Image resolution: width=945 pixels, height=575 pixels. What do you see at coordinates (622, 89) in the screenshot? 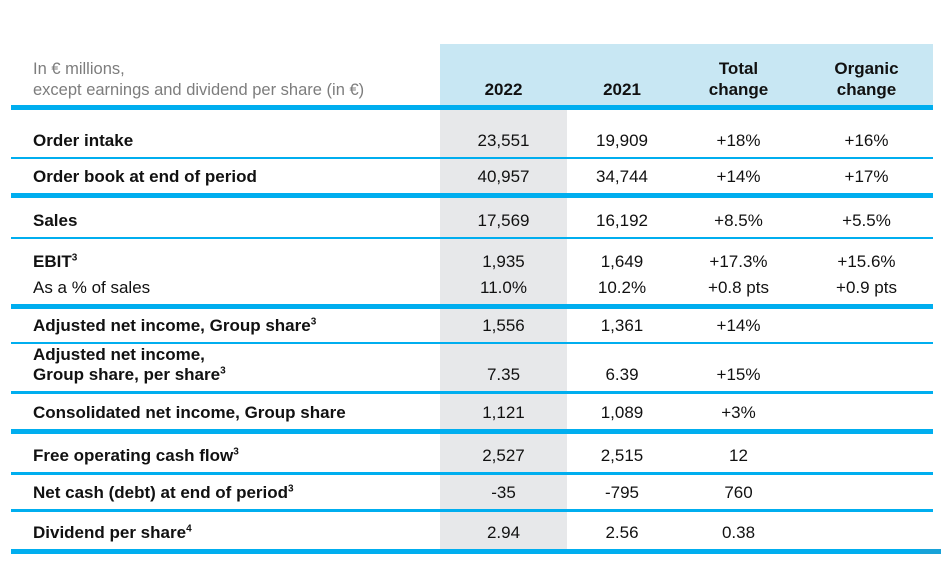
I see `column-header-bottom: 2021` at bounding box center [622, 89].